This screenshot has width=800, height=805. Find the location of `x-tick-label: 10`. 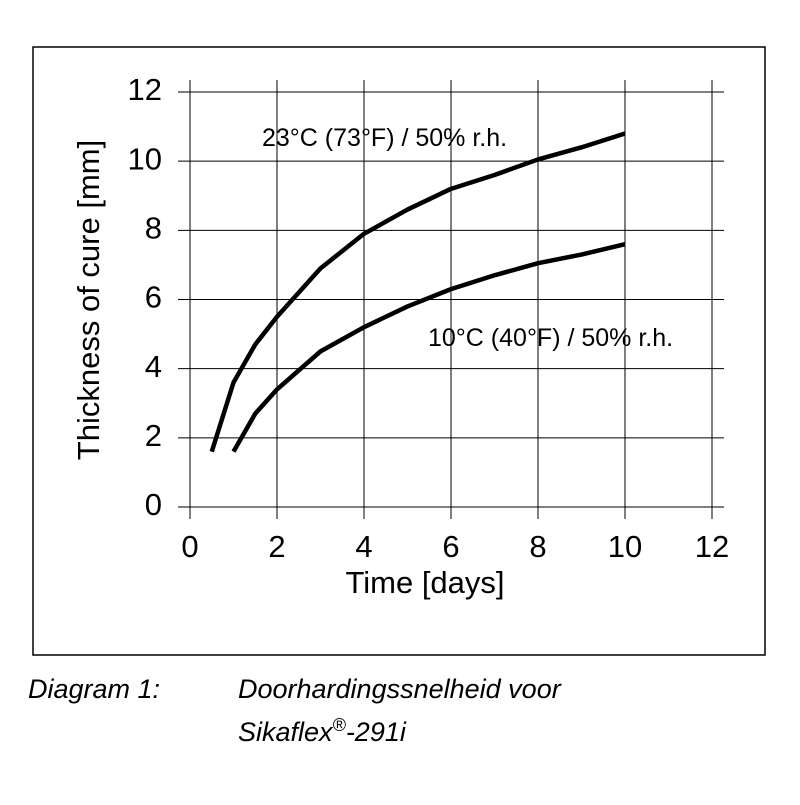

x-tick-label: 10 is located at coordinates (625, 546).